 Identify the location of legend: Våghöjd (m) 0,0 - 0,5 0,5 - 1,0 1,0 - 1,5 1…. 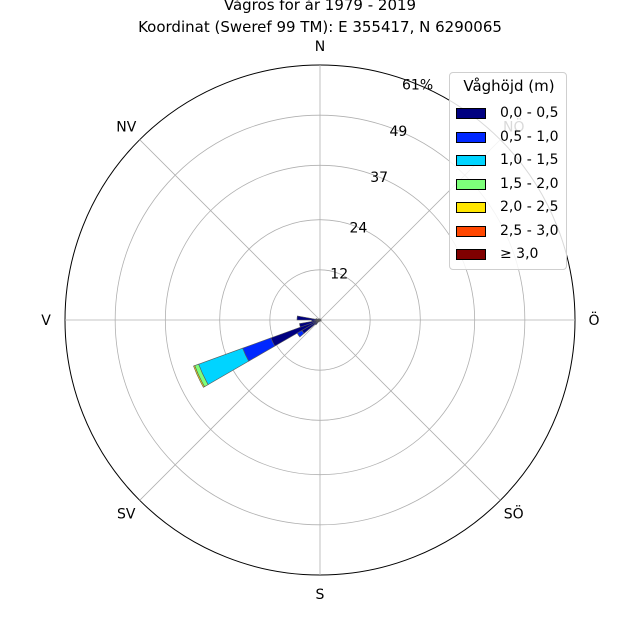
(508, 171).